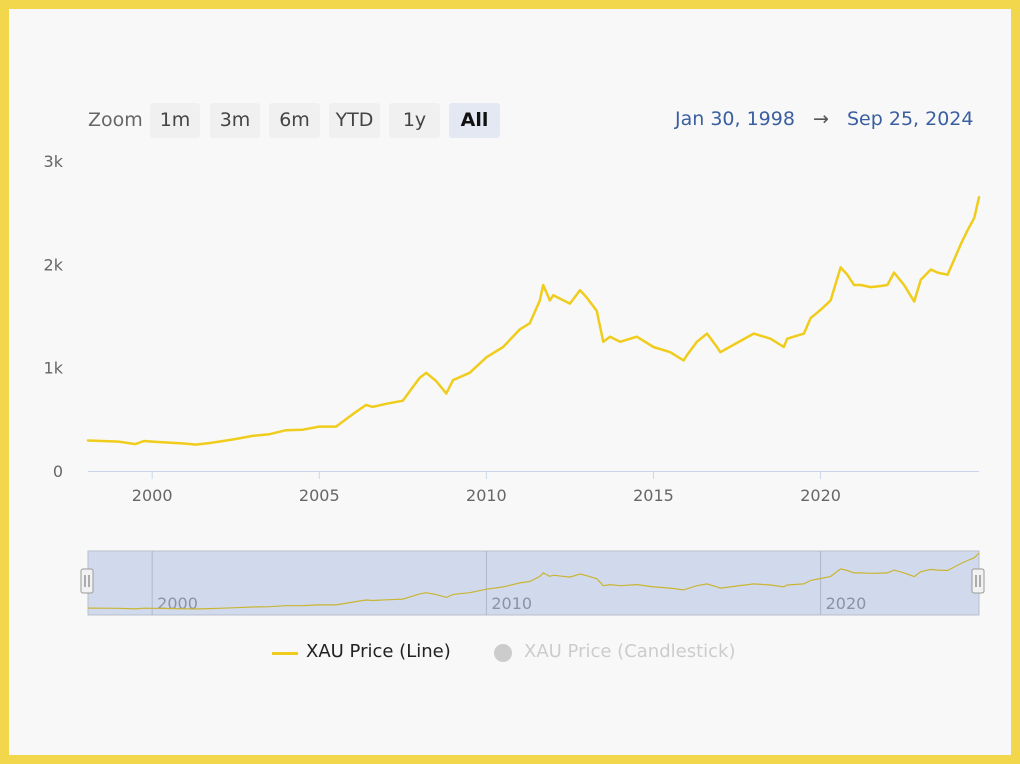 The height and width of the screenshot is (764, 1020). Describe the element at coordinates (115, 120) in the screenshot. I see `zoom-label: Zoom` at that location.